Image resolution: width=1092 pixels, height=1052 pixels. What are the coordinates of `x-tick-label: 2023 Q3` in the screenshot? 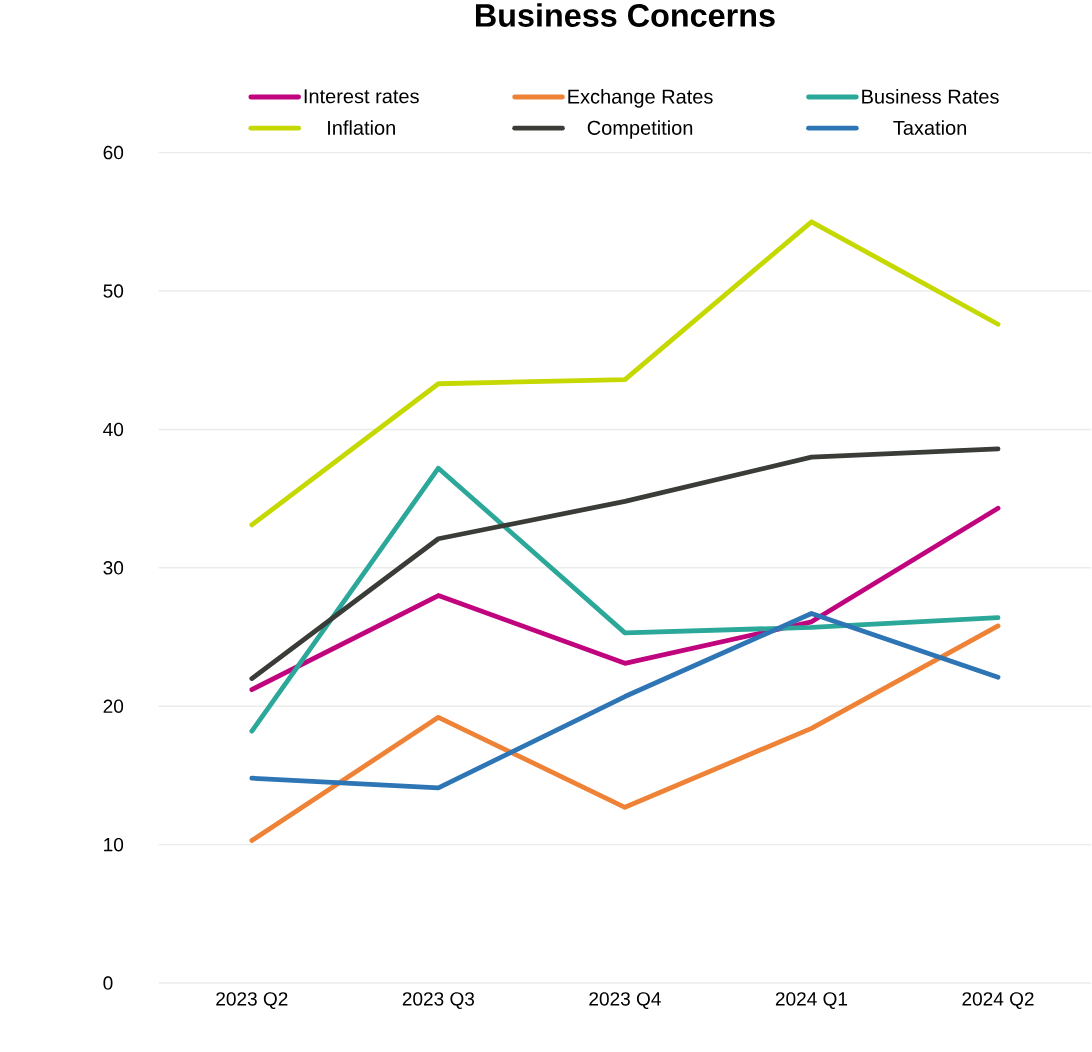 It's located at (438, 1000).